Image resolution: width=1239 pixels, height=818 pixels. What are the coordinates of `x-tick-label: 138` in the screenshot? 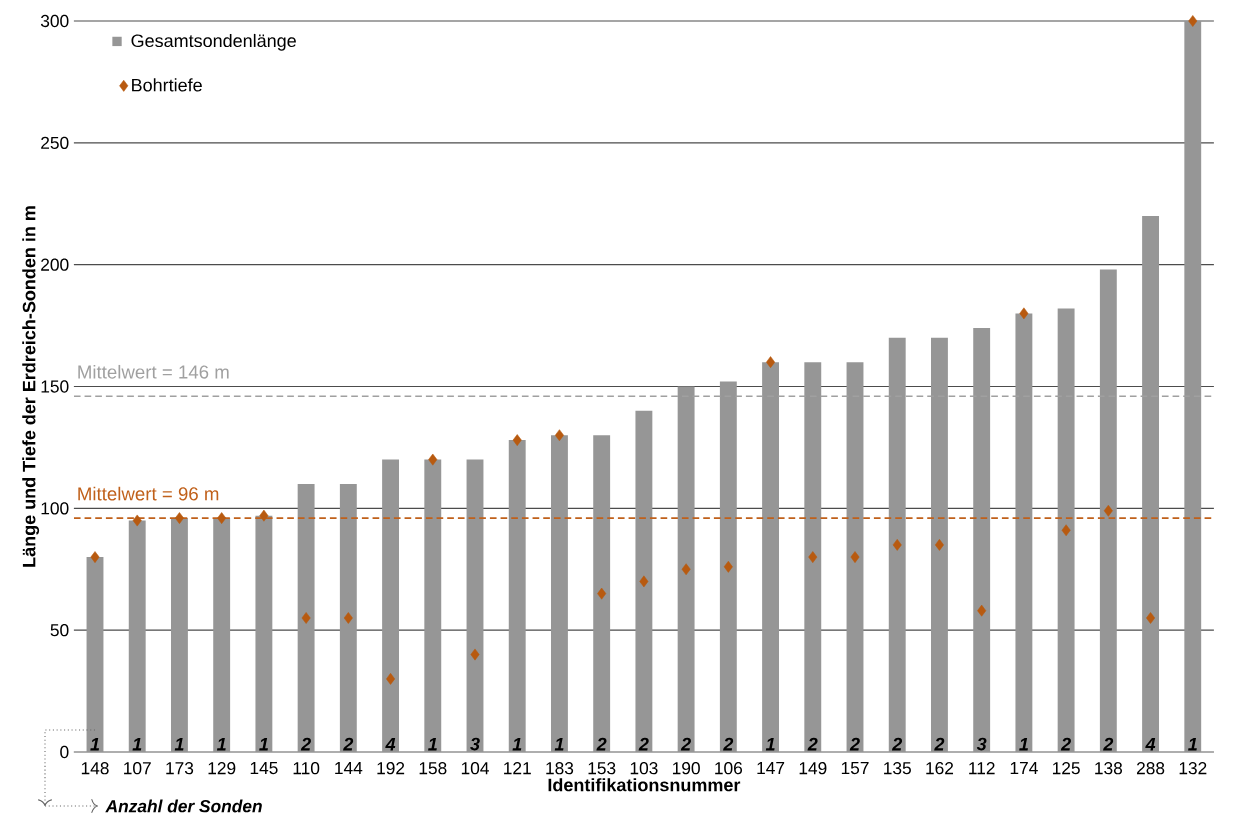 It's located at (1109, 768).